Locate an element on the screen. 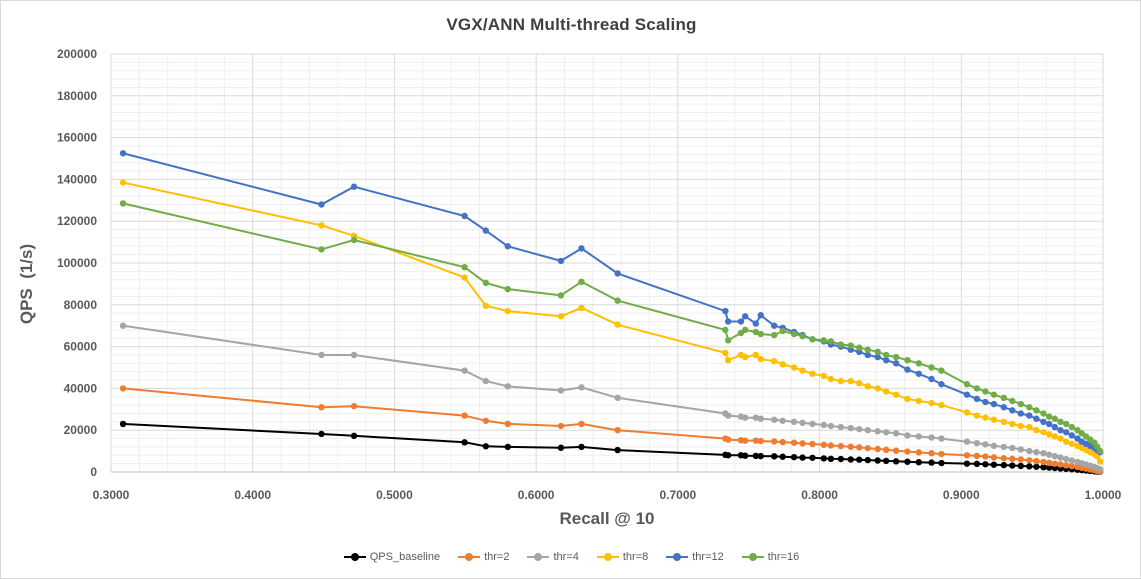 Image resolution: width=1141 pixels, height=580 pixels. x-tick-label: 0.4000 is located at coordinates (252, 495).